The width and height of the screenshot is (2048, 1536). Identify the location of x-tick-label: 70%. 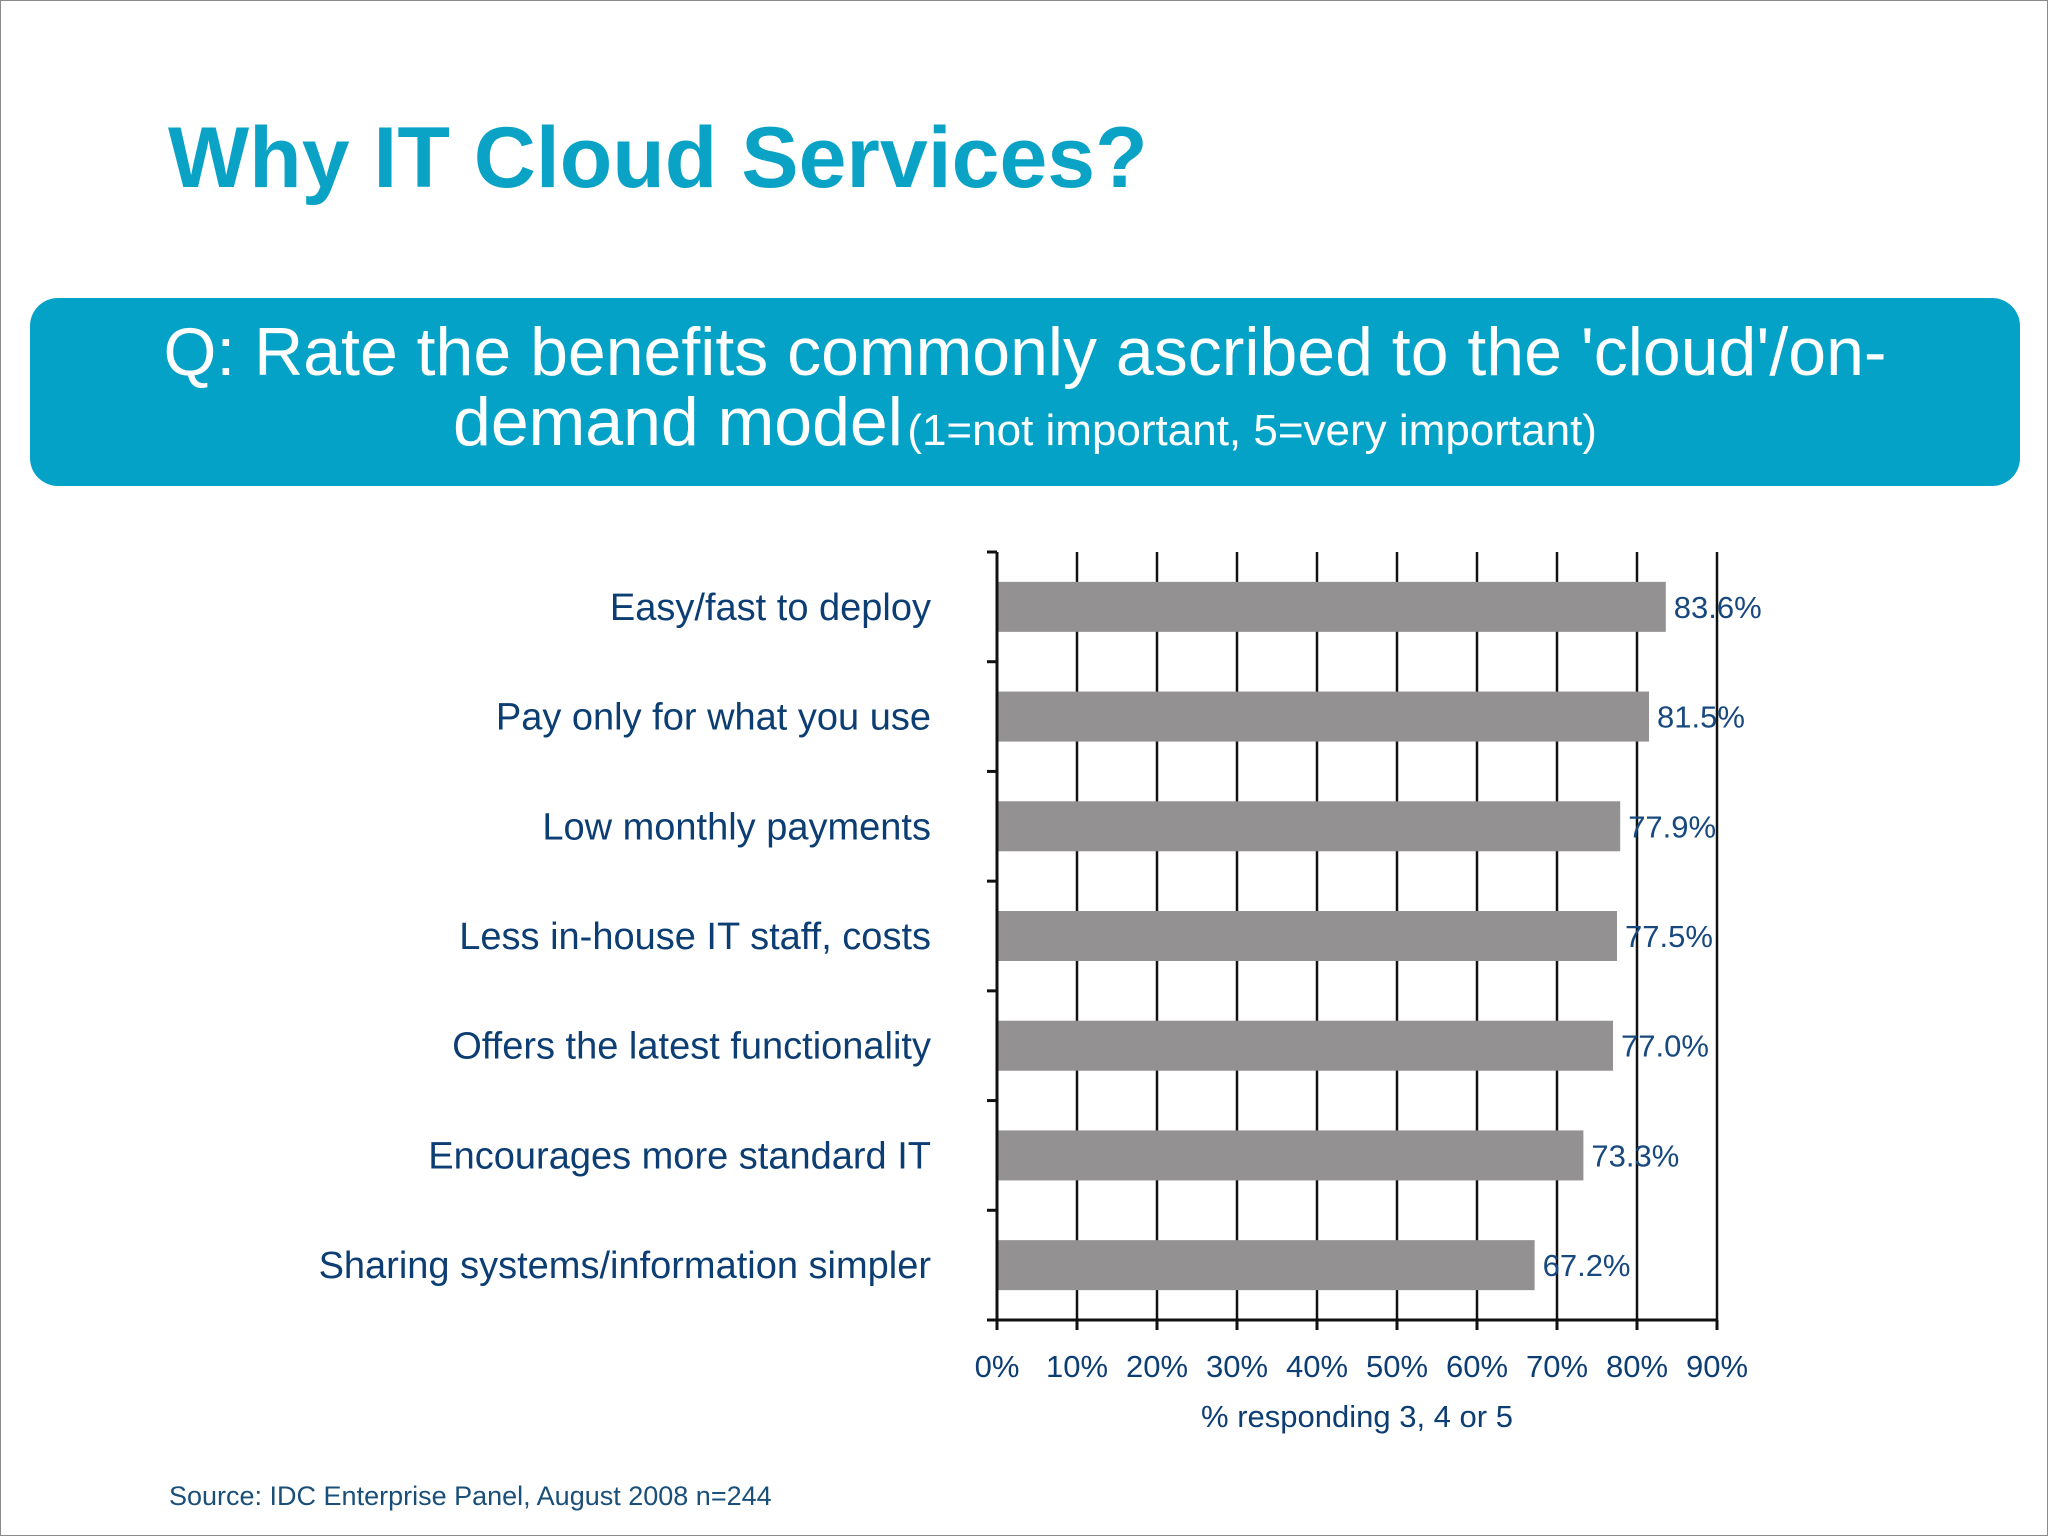
(1557, 1366).